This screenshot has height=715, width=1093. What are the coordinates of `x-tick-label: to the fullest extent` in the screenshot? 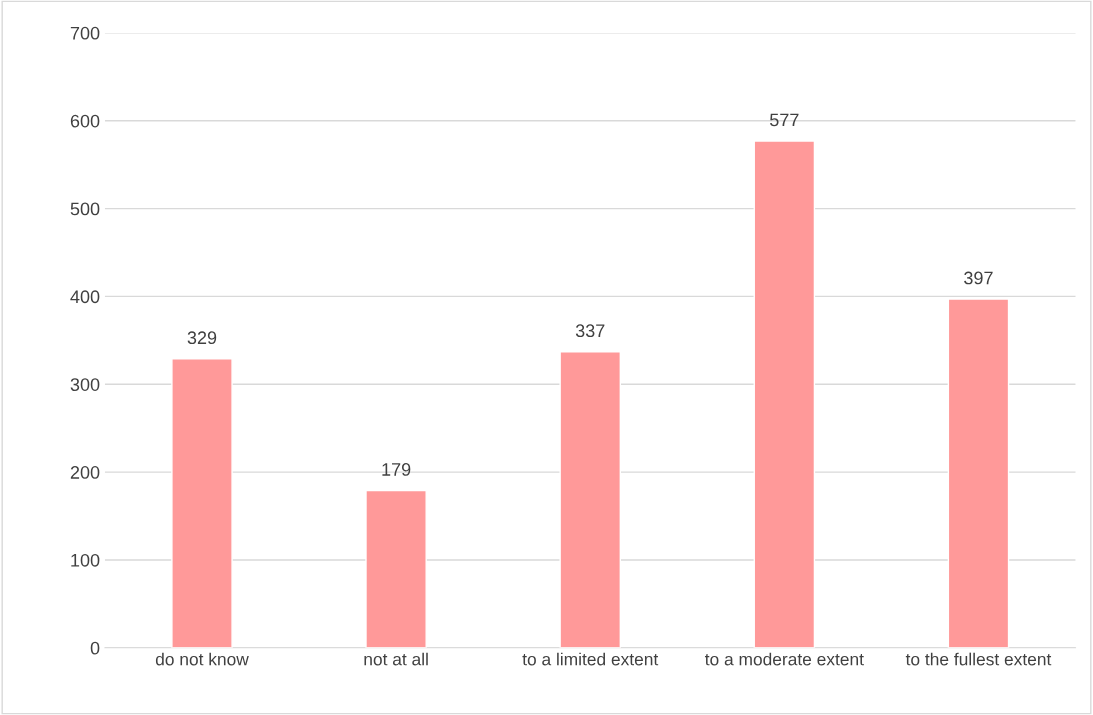 It's located at (978, 659).